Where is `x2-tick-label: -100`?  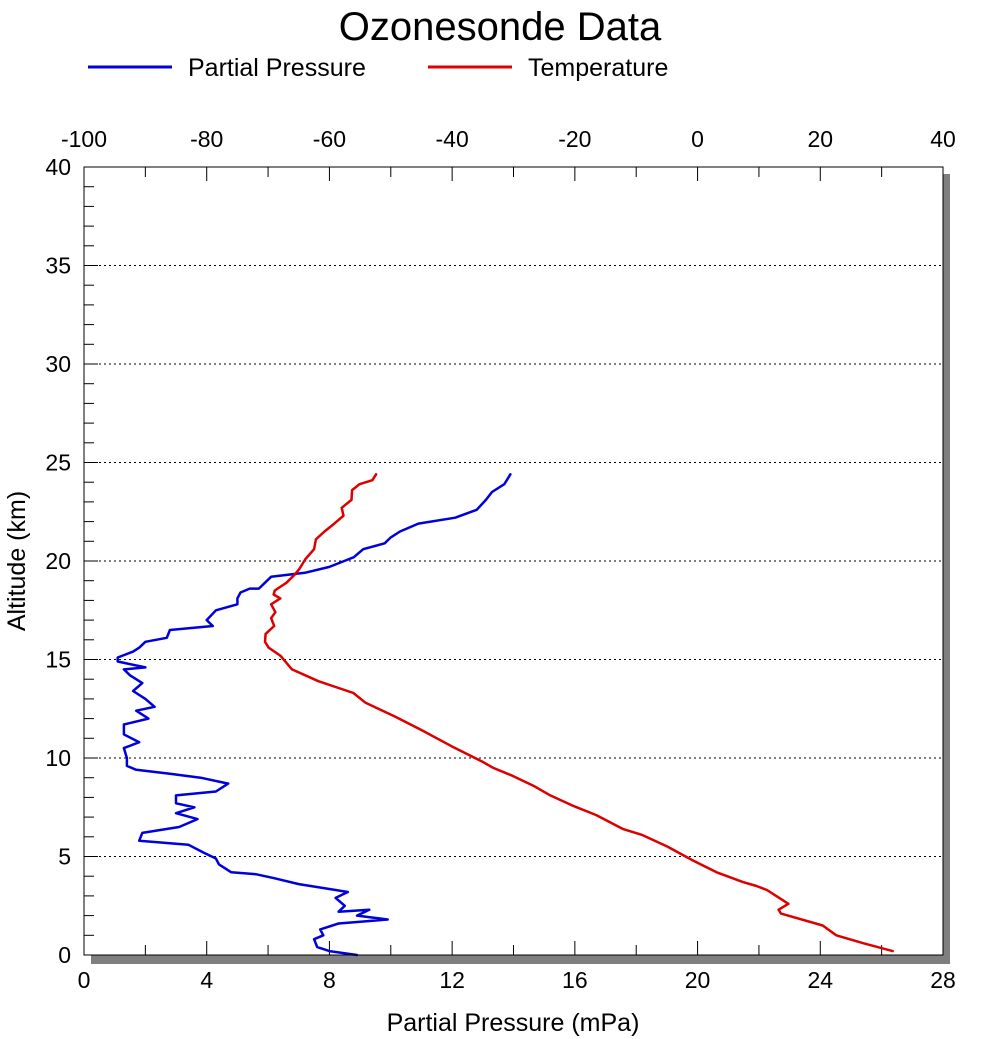 x2-tick-label: -100 is located at coordinates (84, 139).